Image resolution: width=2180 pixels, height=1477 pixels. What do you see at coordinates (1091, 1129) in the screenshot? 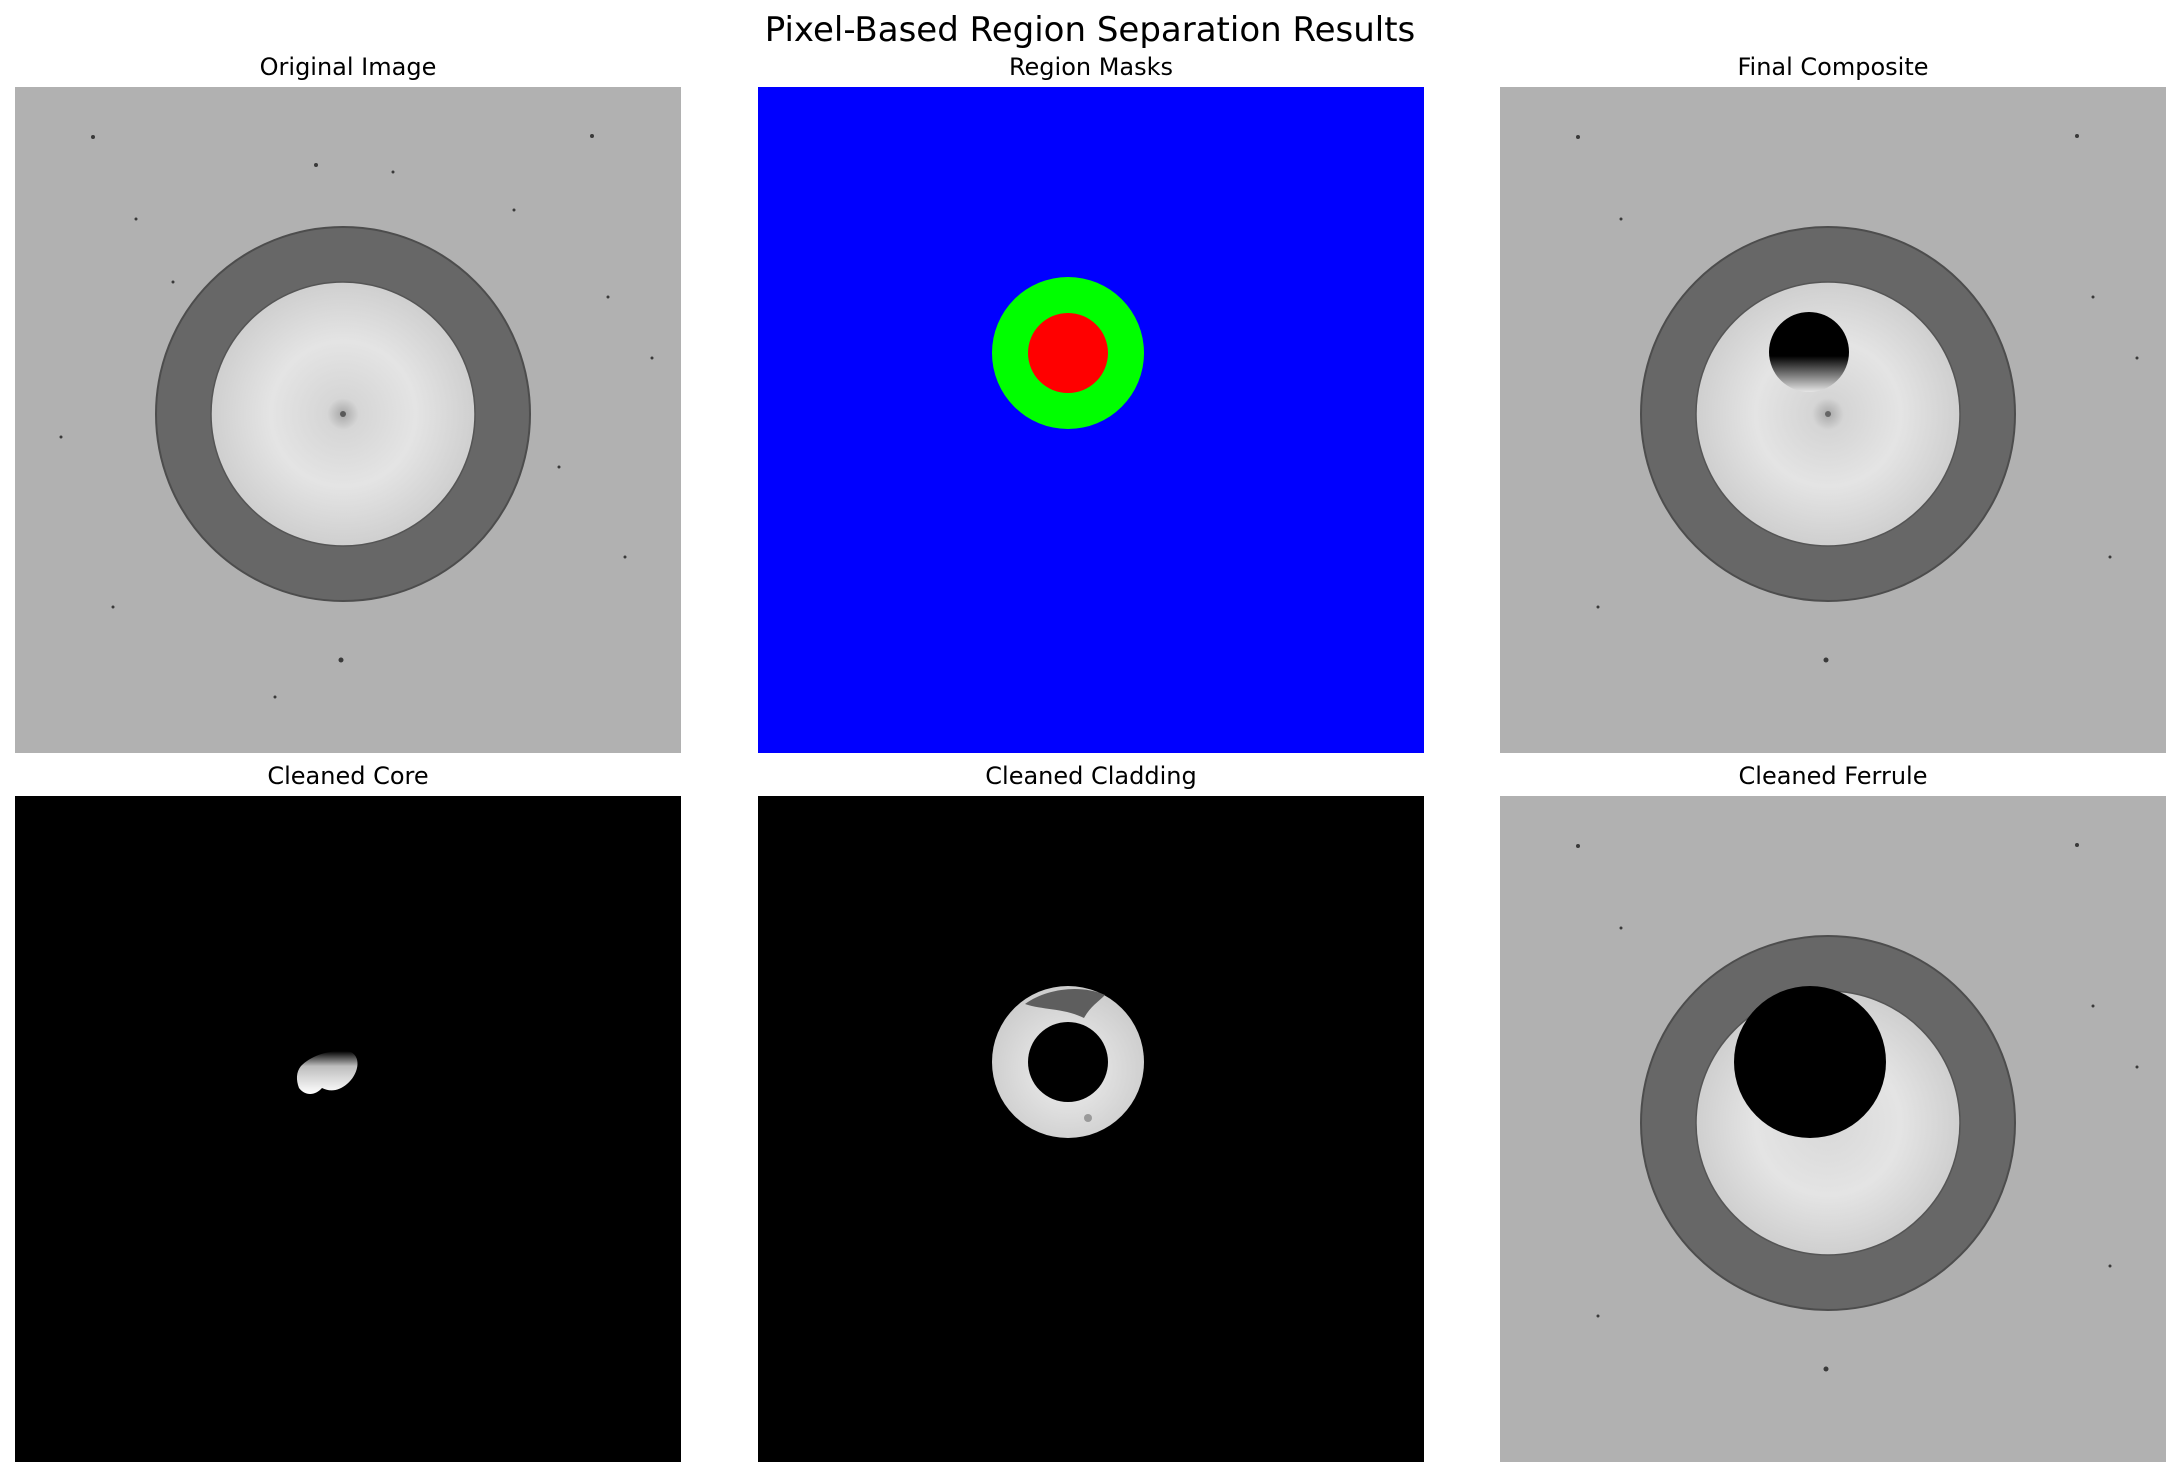
I see `cleaned-cladding-image` at bounding box center [1091, 1129].